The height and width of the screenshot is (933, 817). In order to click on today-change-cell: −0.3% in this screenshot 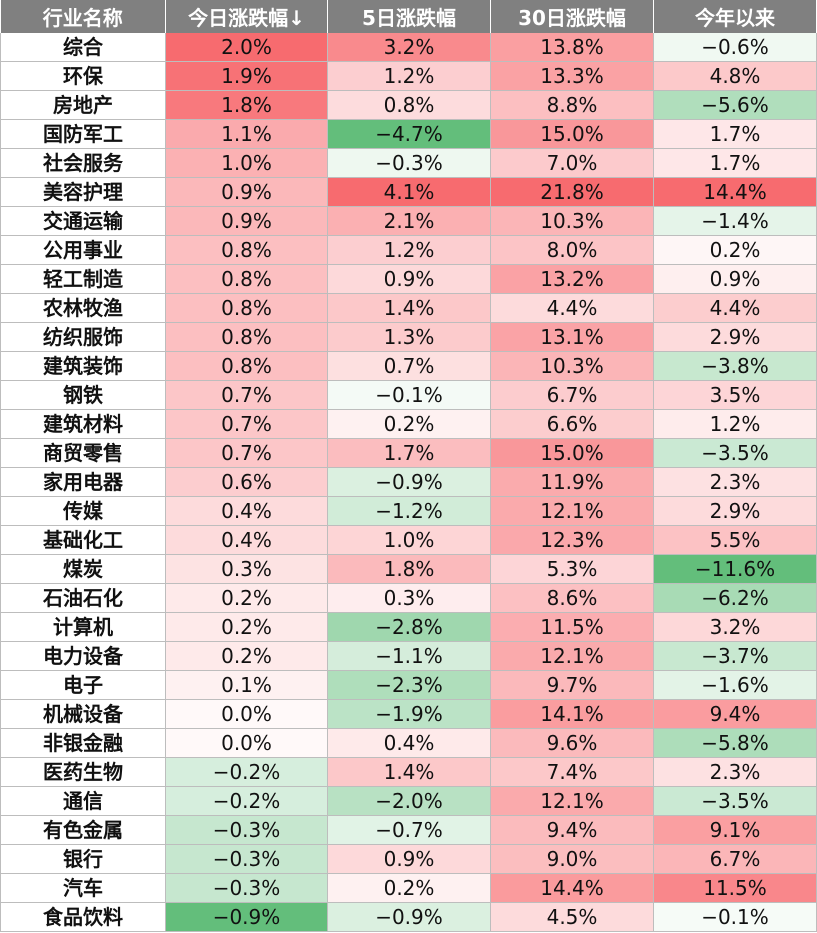, I will do `click(246, 888)`.